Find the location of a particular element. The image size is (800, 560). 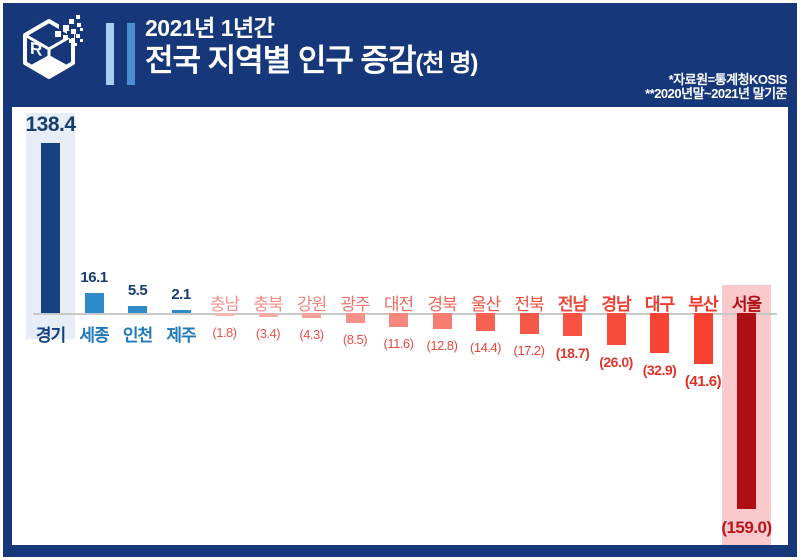

bar-chungnam is located at coordinates (224, 314).